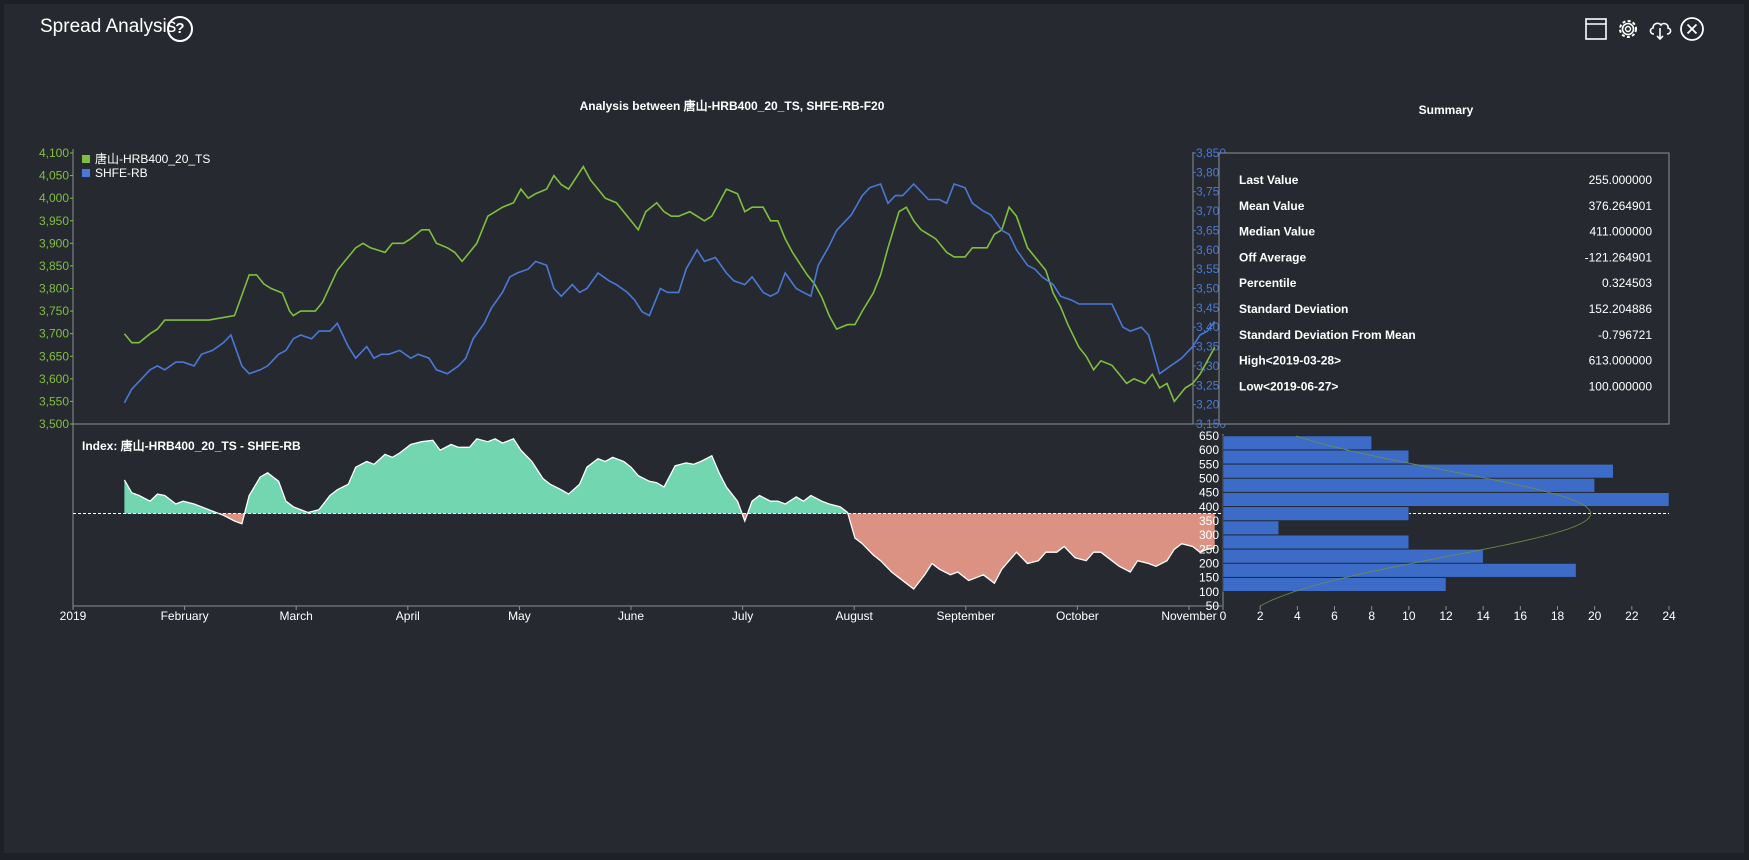 Image resolution: width=1749 pixels, height=860 pixels. Describe the element at coordinates (742, 616) in the screenshot. I see `x-tick-label: July` at that location.